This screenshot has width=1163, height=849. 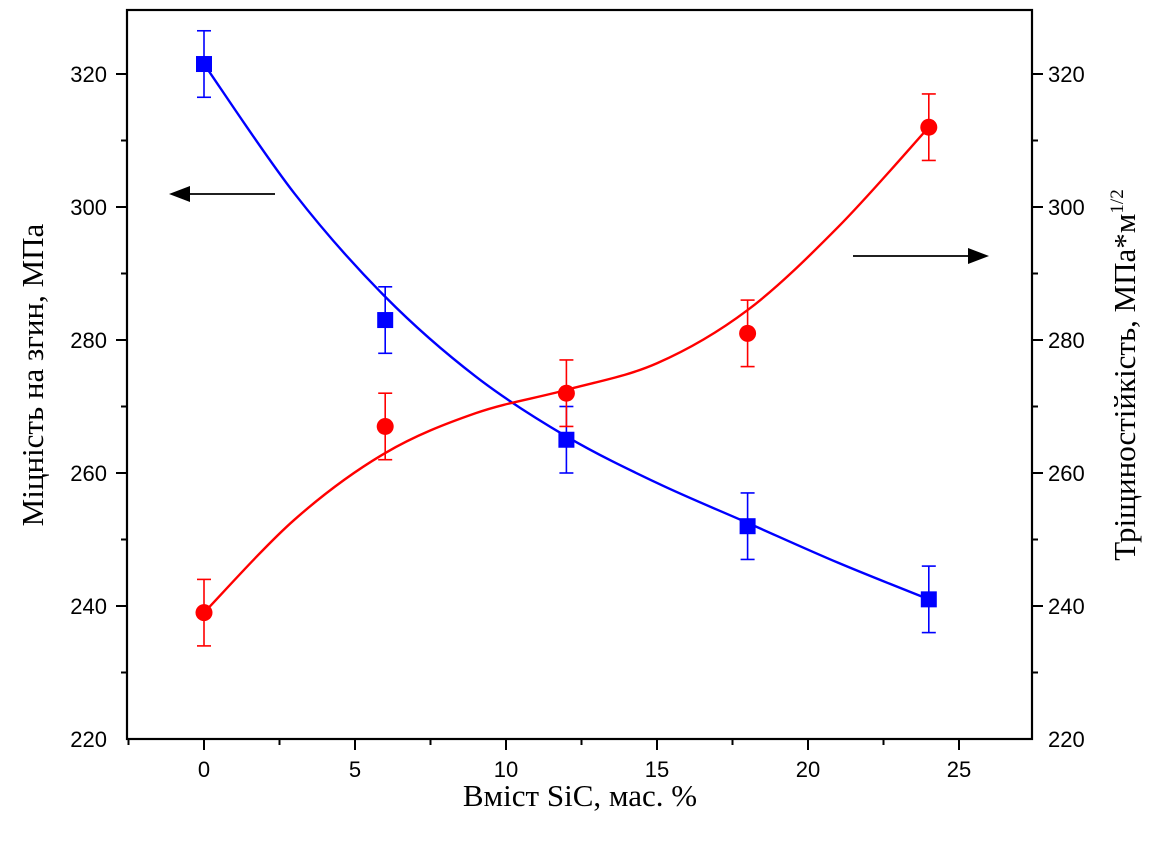 What do you see at coordinates (1066, 74) in the screenshot?
I see `y-right-tick-label: 320` at bounding box center [1066, 74].